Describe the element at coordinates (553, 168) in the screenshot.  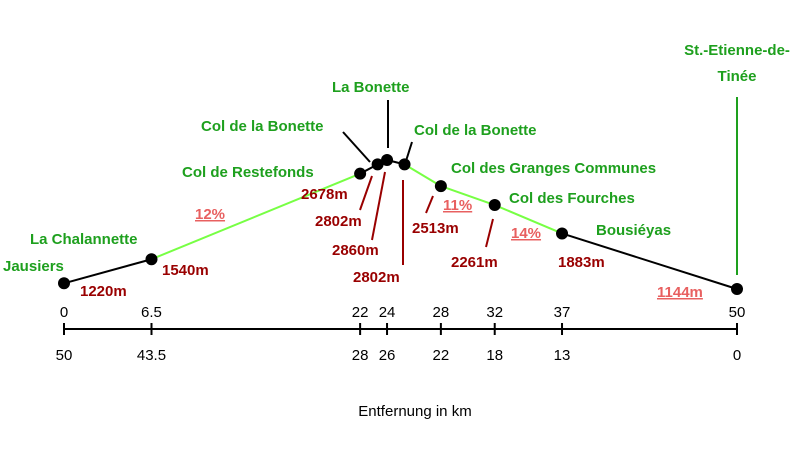
I see `place-name: Col des Granges Communes` at that location.